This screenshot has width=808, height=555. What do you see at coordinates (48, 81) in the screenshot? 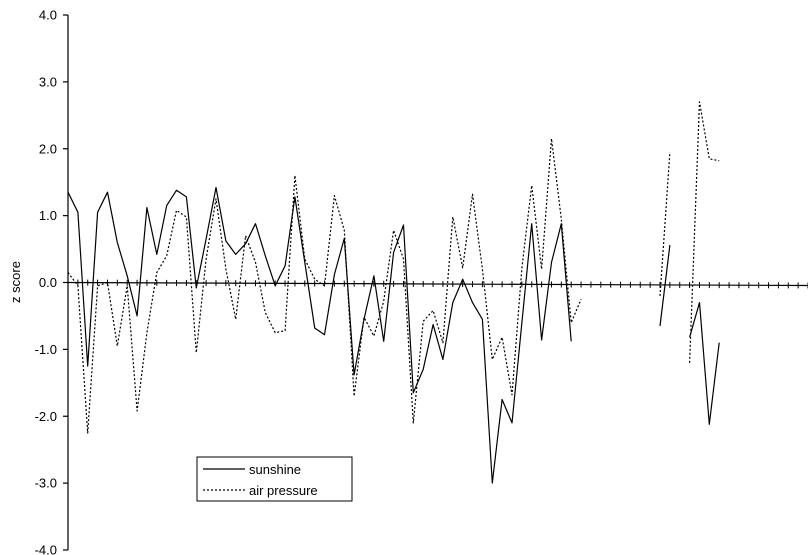
I see `y-tick-label: 3.0` at bounding box center [48, 81].